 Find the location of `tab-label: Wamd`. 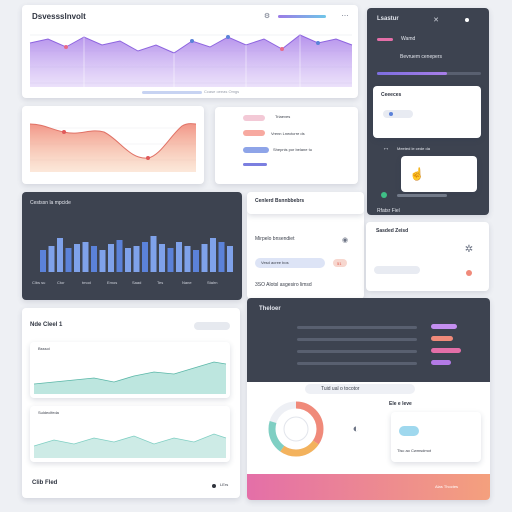

tab-label: Wamd is located at coordinates (408, 39).